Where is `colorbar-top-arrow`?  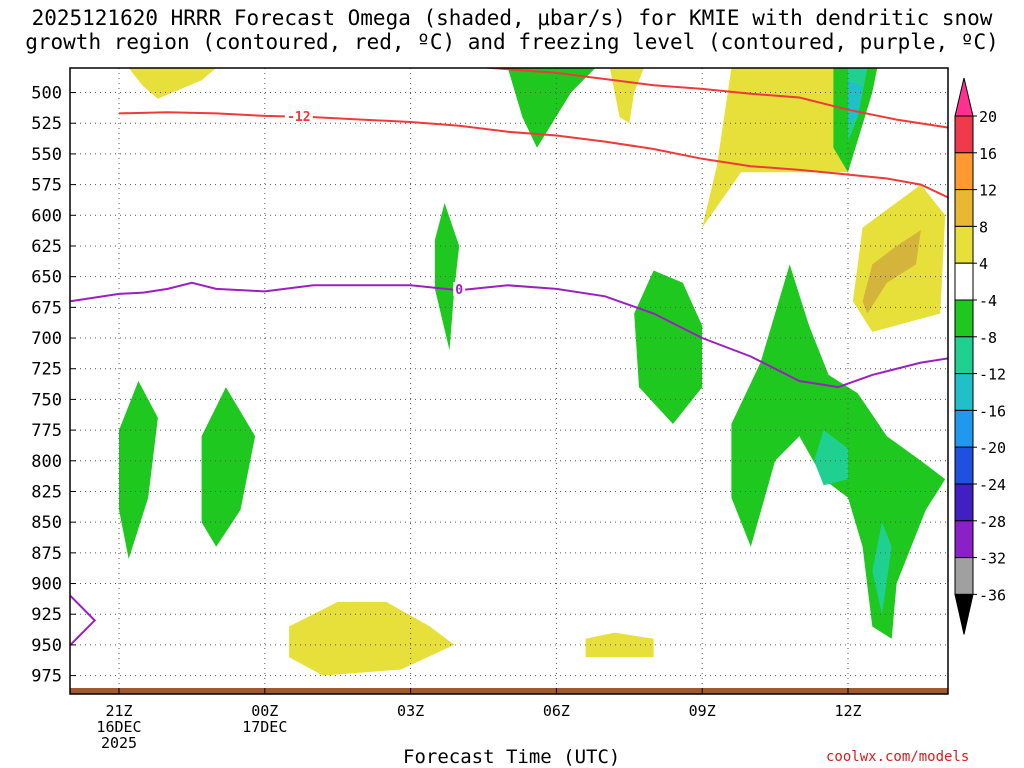 colorbar-top-arrow is located at coordinates (964, 97).